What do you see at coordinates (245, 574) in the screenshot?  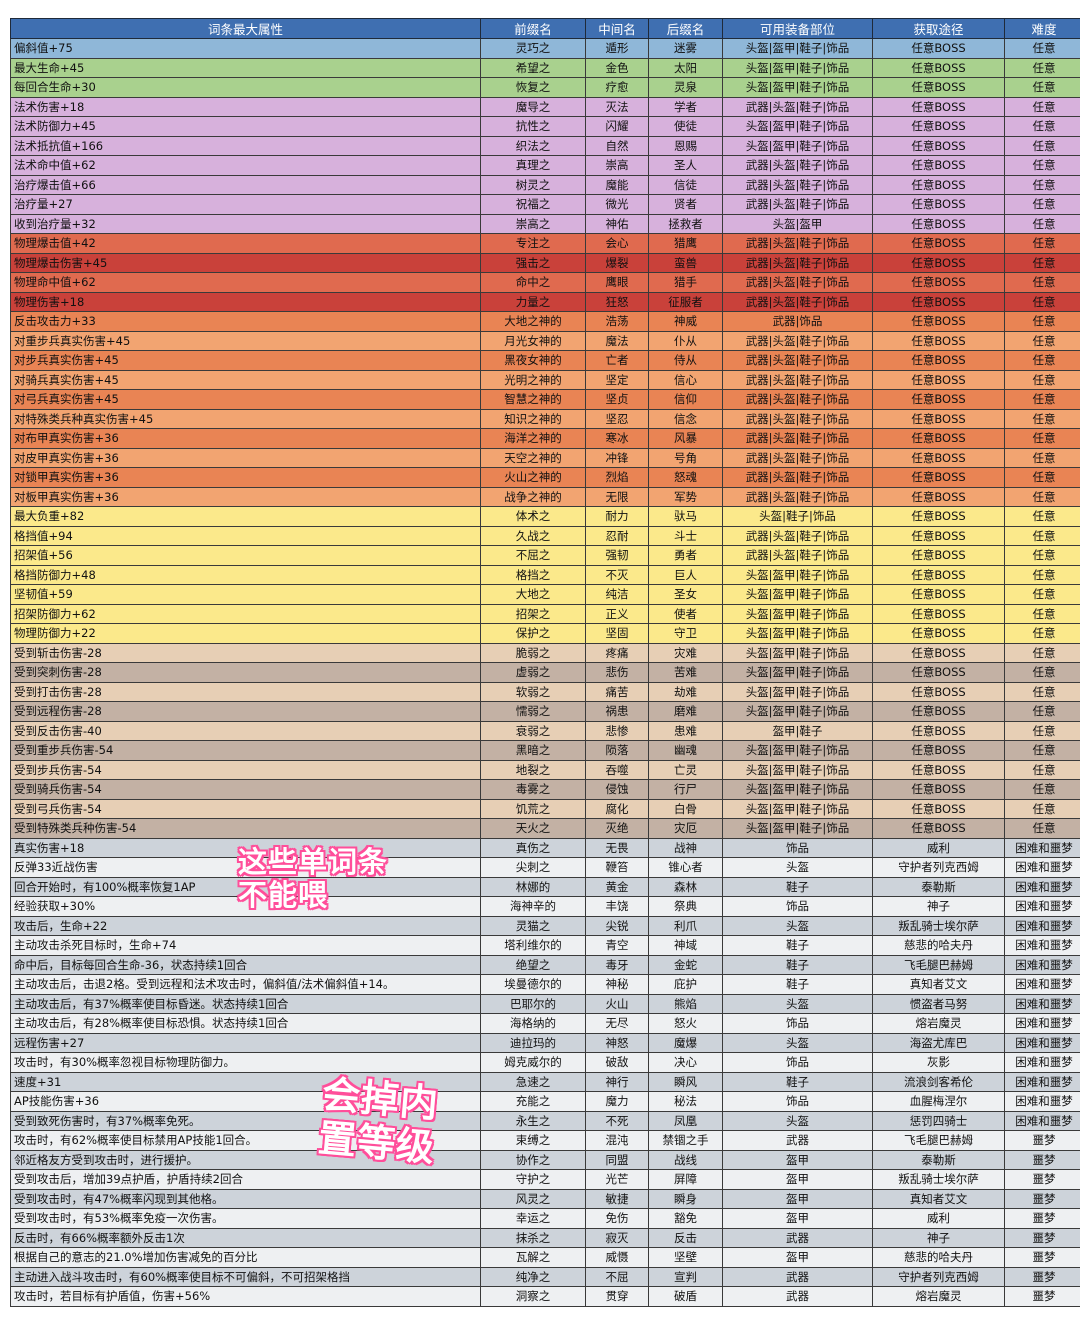 I see `cell-attribute: 格挡防御力+48` at bounding box center [245, 574].